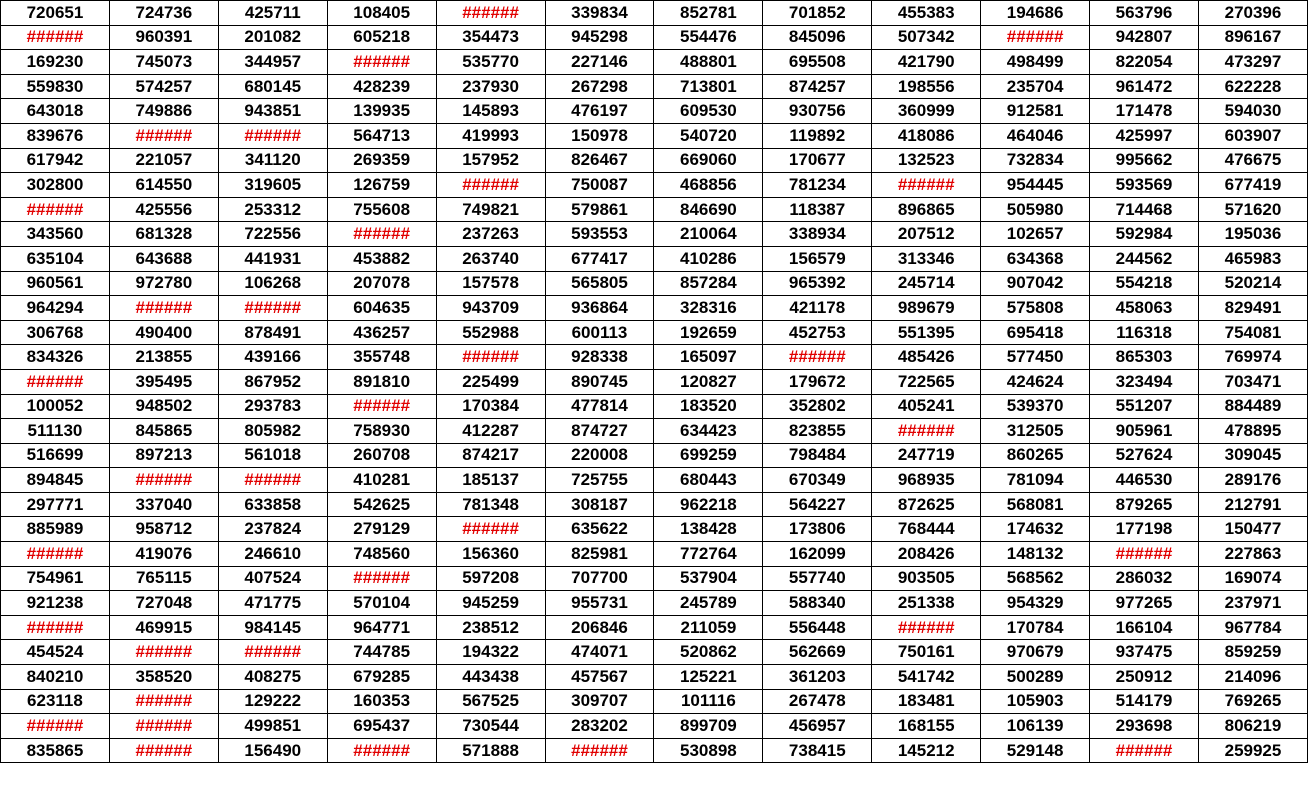 This screenshot has width=1309, height=807. Describe the element at coordinates (1035, 578) in the screenshot. I see `grid-cell: 568562` at that location.